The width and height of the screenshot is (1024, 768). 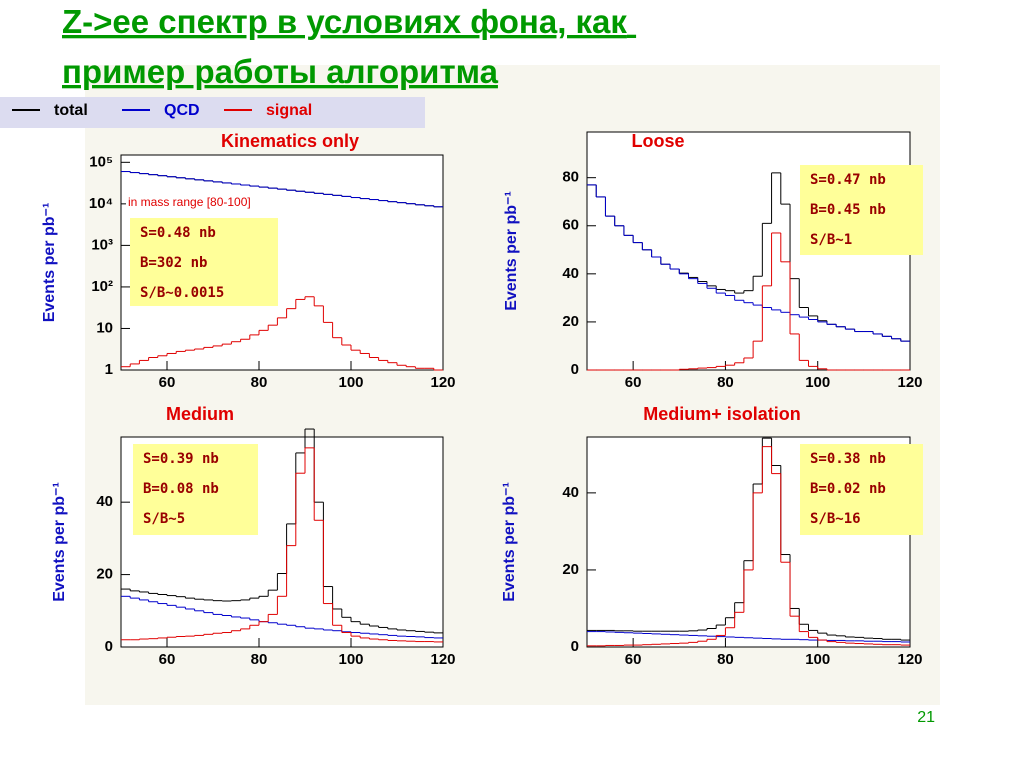 I want to click on stats-text: S/B~0.0015, so click(x=182, y=293).